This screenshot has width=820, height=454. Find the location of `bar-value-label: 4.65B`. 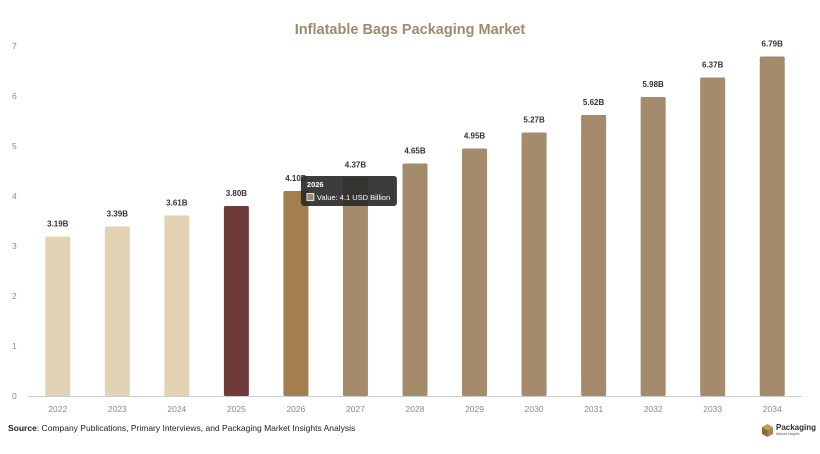

bar-value-label: 4.65B is located at coordinates (415, 151).